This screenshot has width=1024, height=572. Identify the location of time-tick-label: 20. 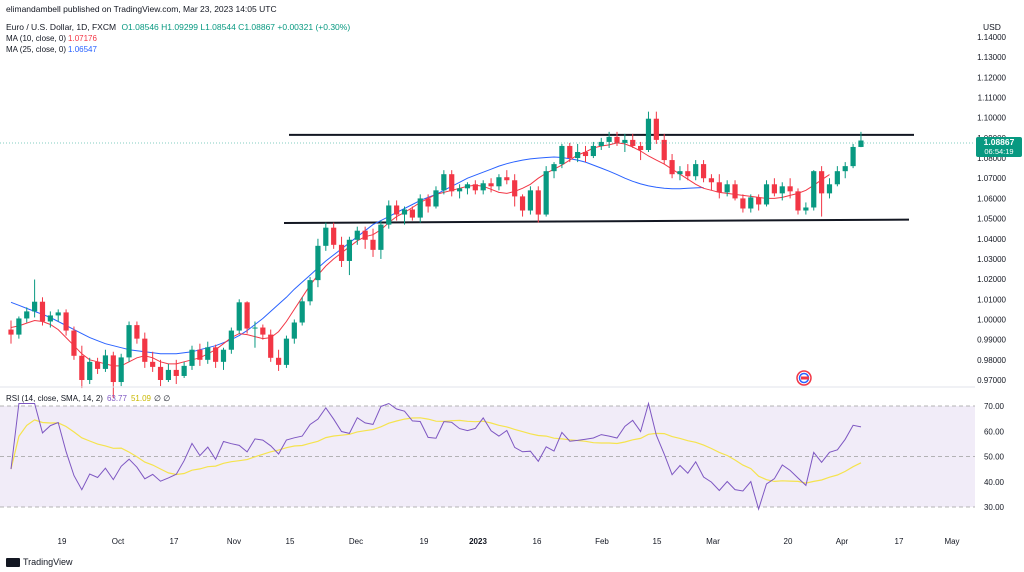
(788, 541).